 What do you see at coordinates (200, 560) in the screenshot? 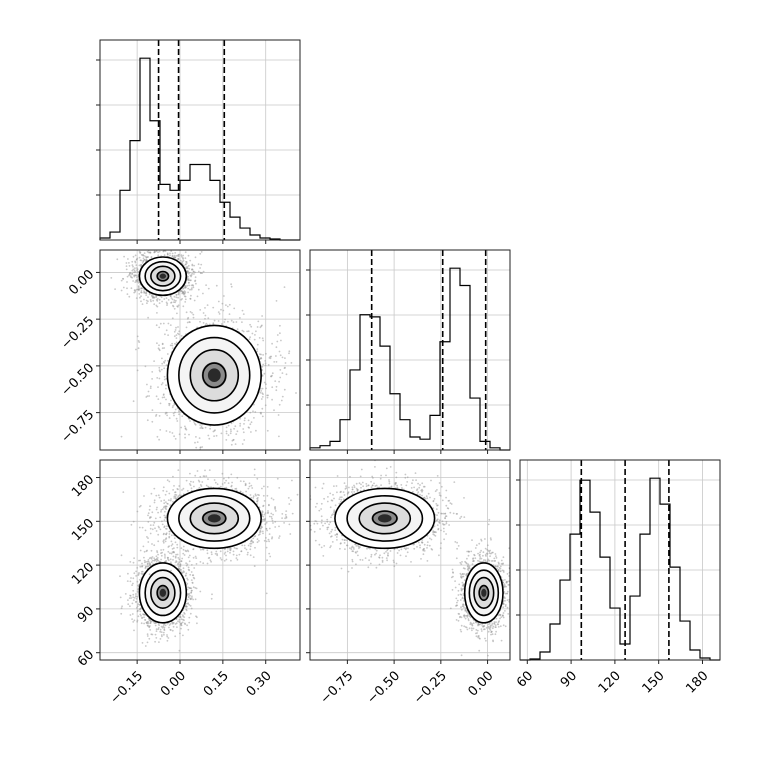
I see `scatter-panel-p0-vs-p2` at bounding box center [200, 560].